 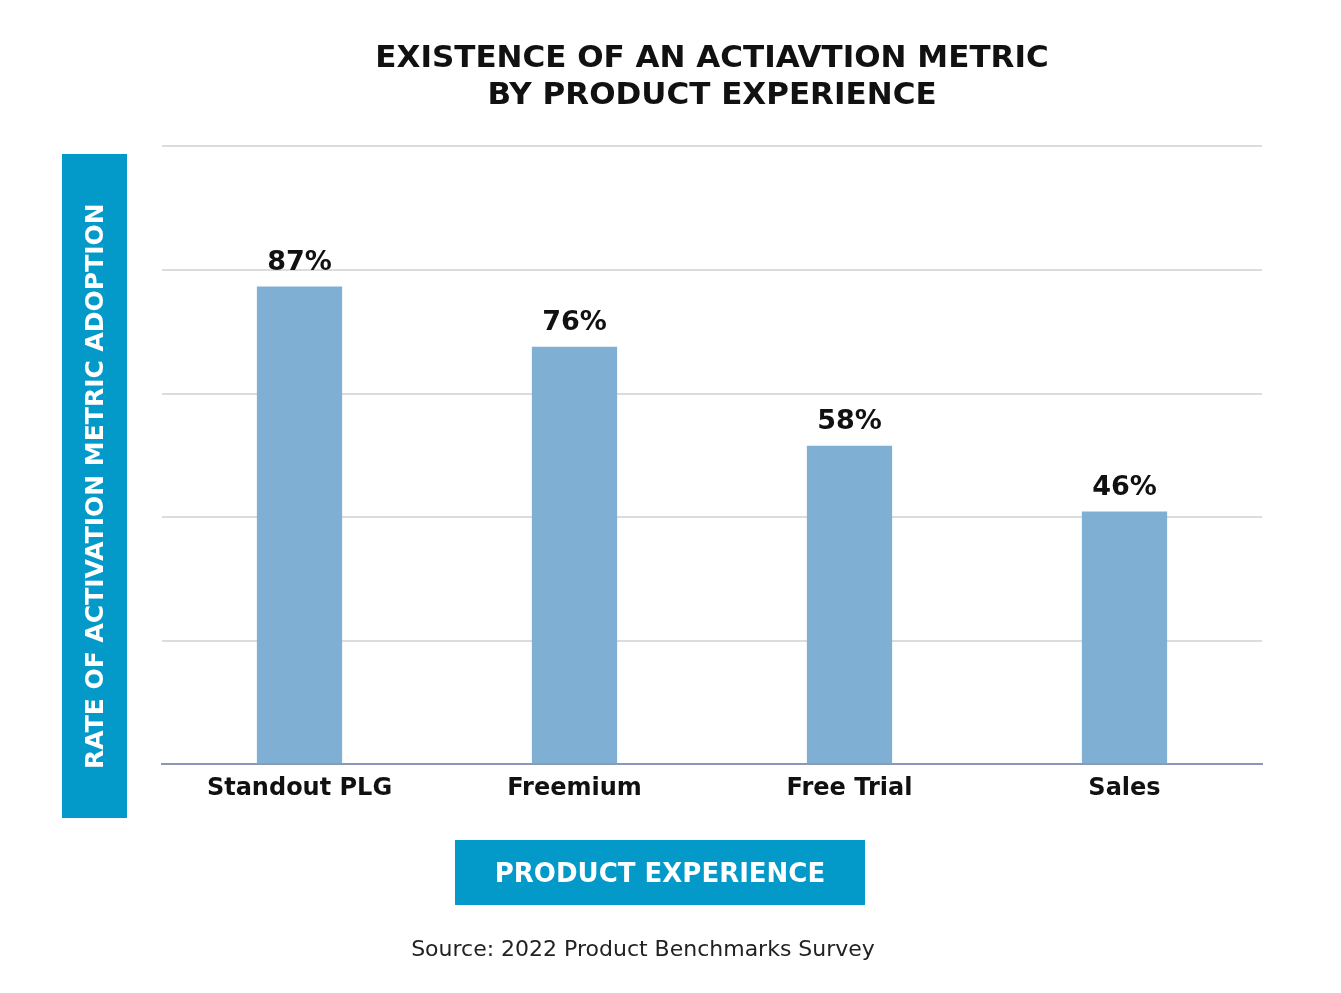 What do you see at coordinates (574, 321) in the screenshot?
I see `data-label: 76%` at bounding box center [574, 321].